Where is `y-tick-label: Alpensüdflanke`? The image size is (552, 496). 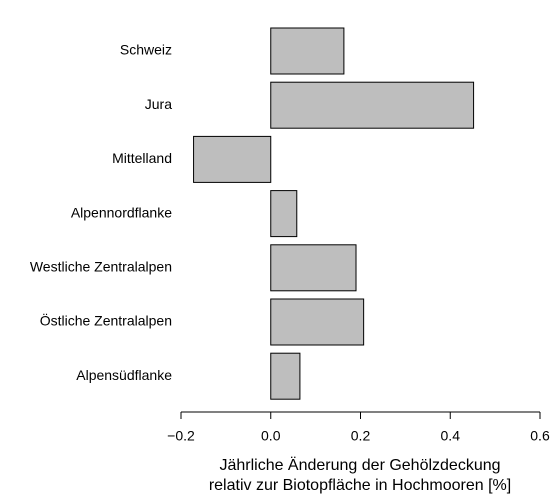
y-tick-label: Alpensüdflanke is located at coordinates (124, 375).